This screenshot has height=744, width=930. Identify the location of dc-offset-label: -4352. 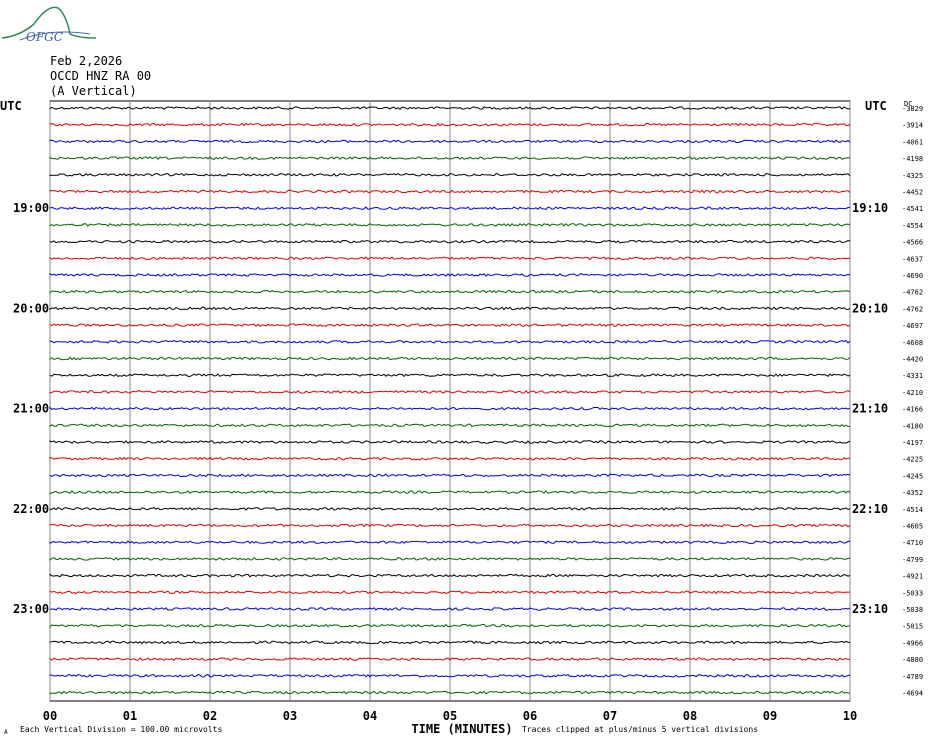
(912, 493).